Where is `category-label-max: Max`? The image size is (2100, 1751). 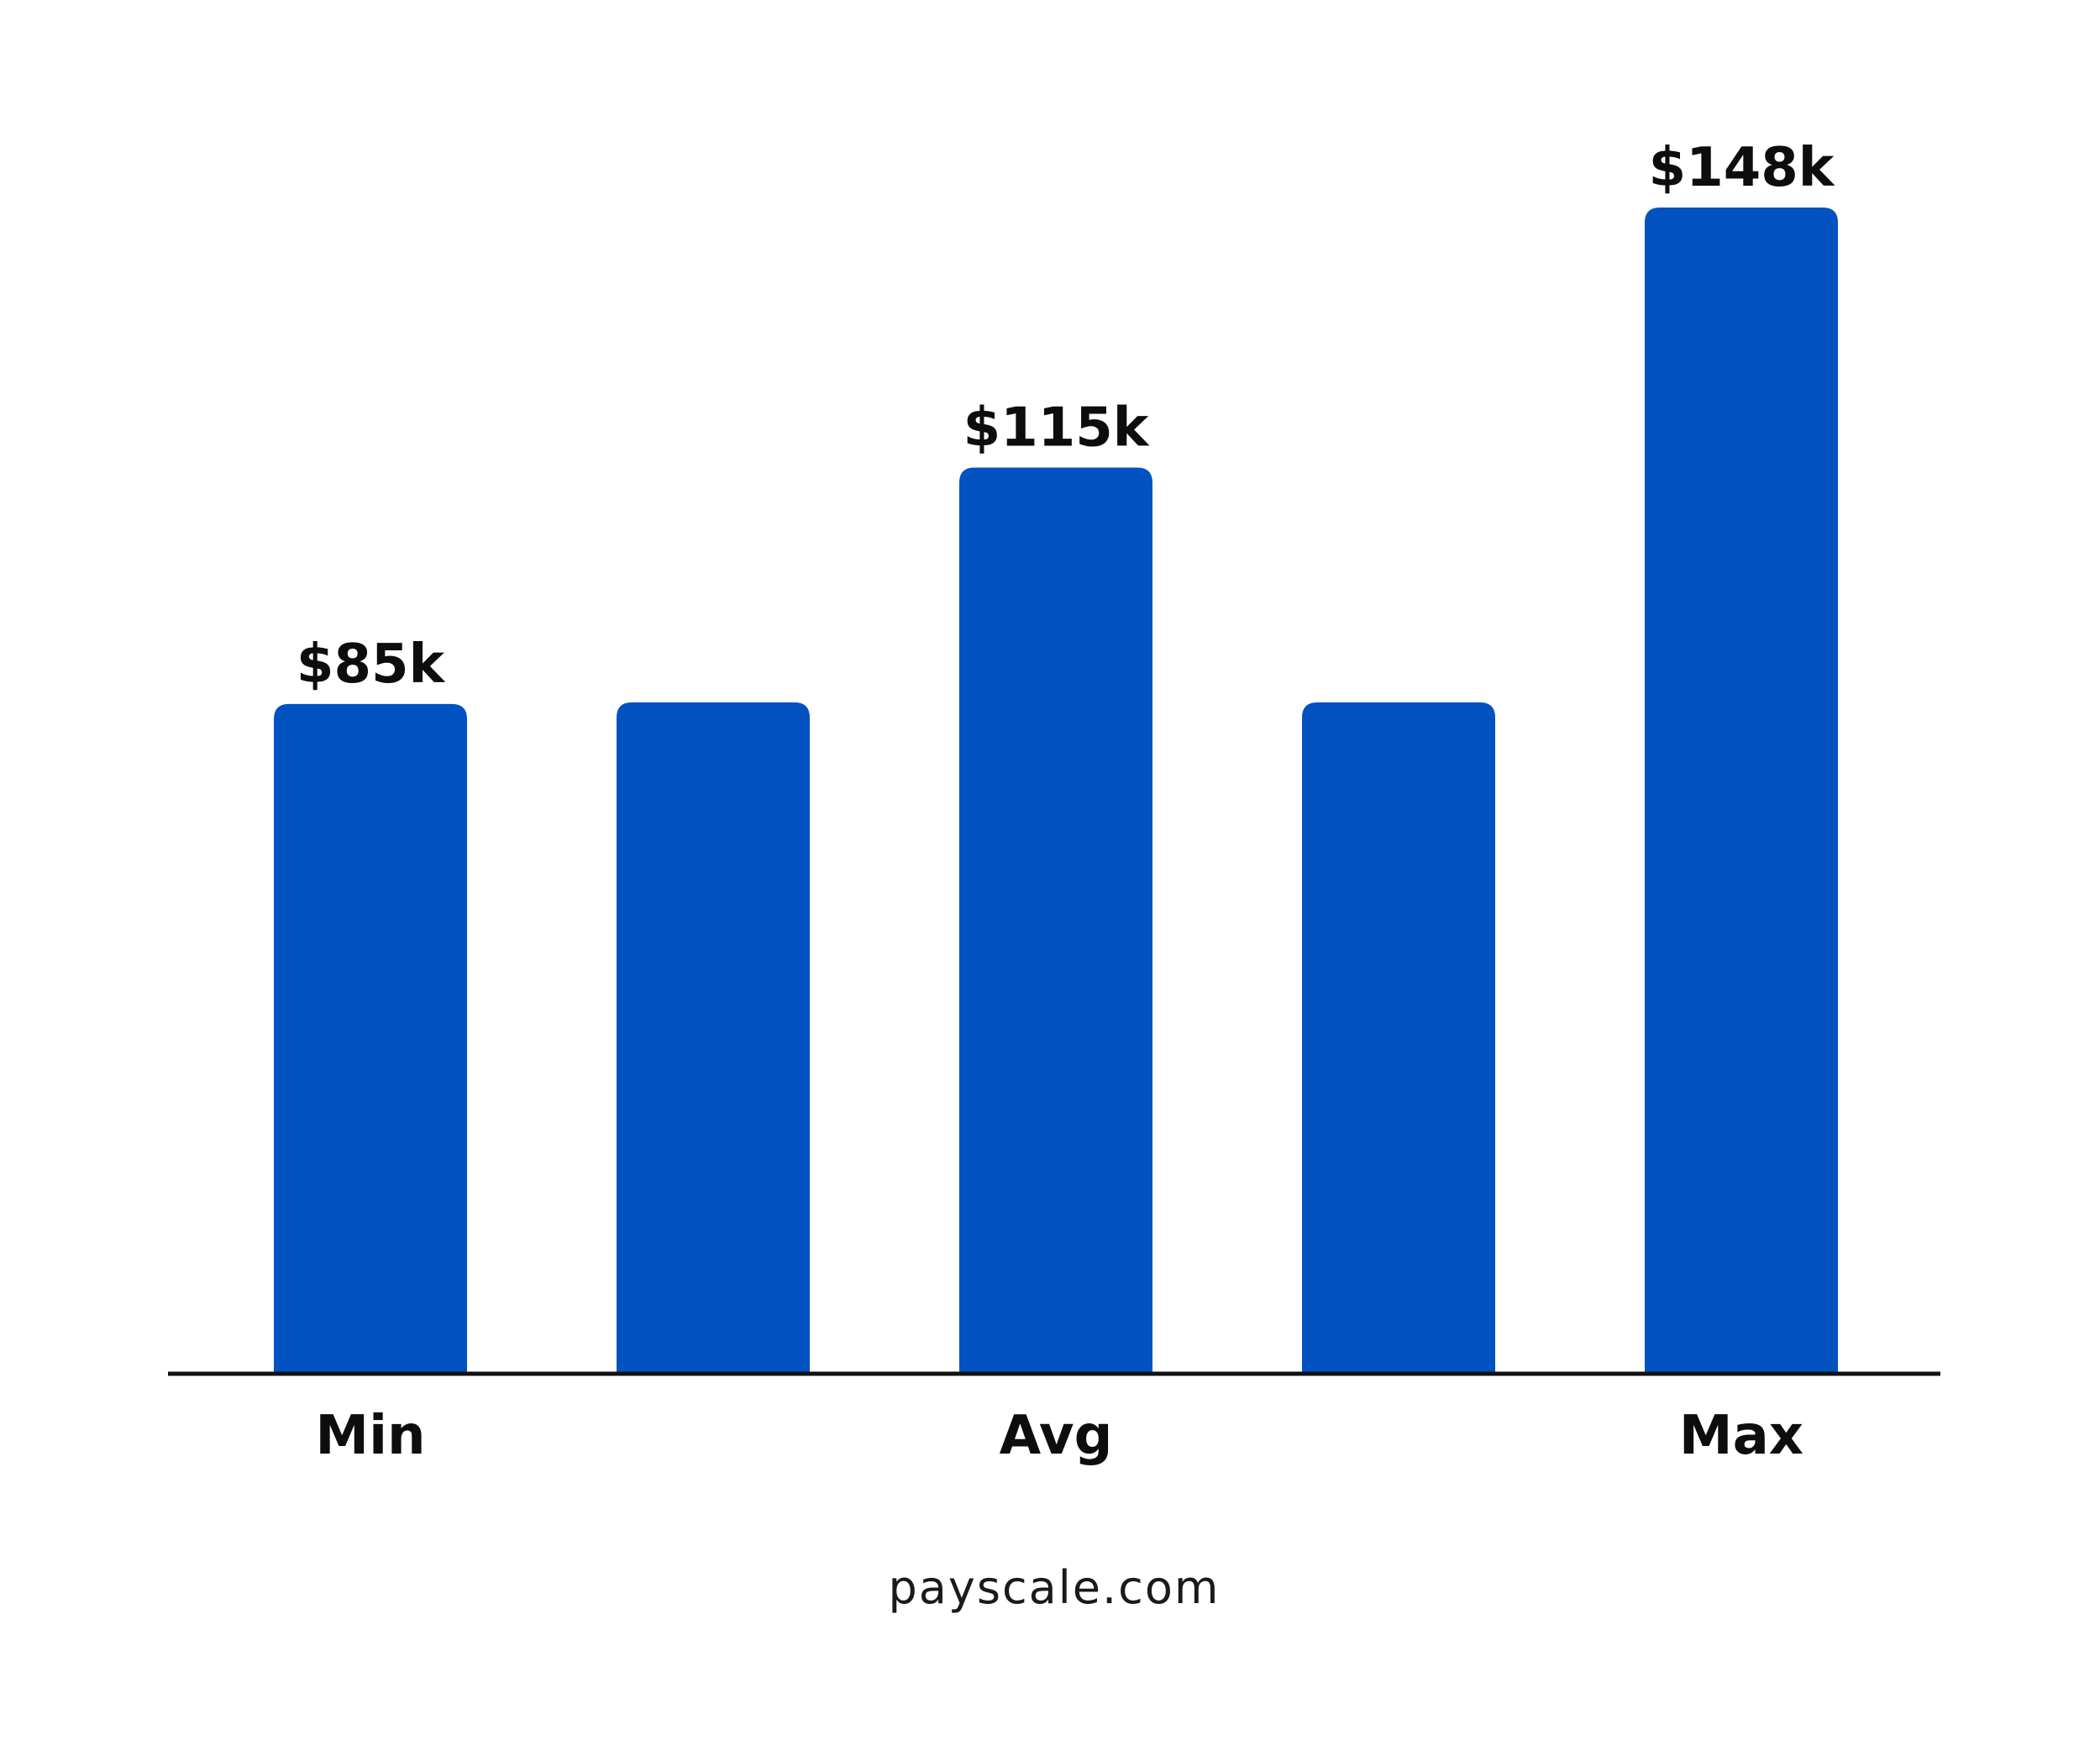
category-label-max: Max is located at coordinates (1741, 1436).